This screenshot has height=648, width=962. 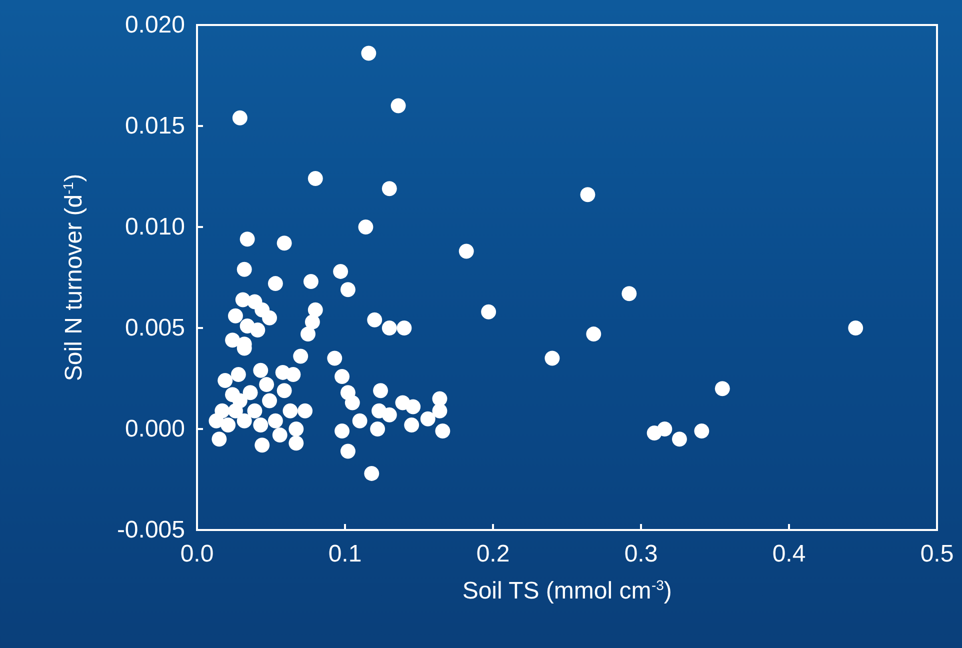 What do you see at coordinates (197, 554) in the screenshot?
I see `x-tick-label: 0.0` at bounding box center [197, 554].